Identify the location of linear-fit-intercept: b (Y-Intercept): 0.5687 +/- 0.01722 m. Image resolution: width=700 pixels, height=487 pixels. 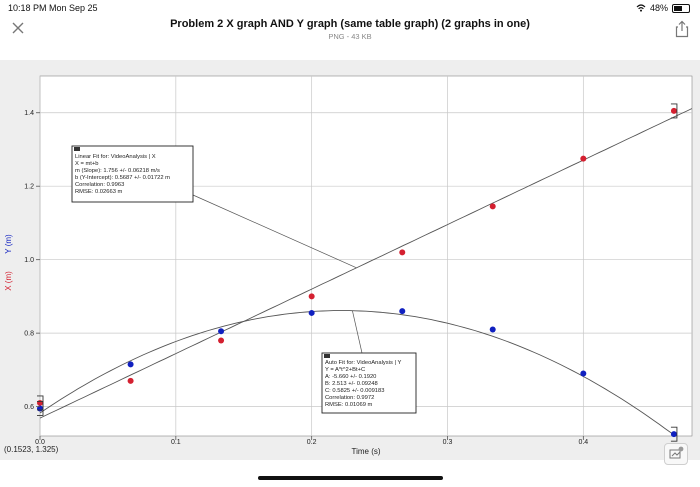
(122, 178).